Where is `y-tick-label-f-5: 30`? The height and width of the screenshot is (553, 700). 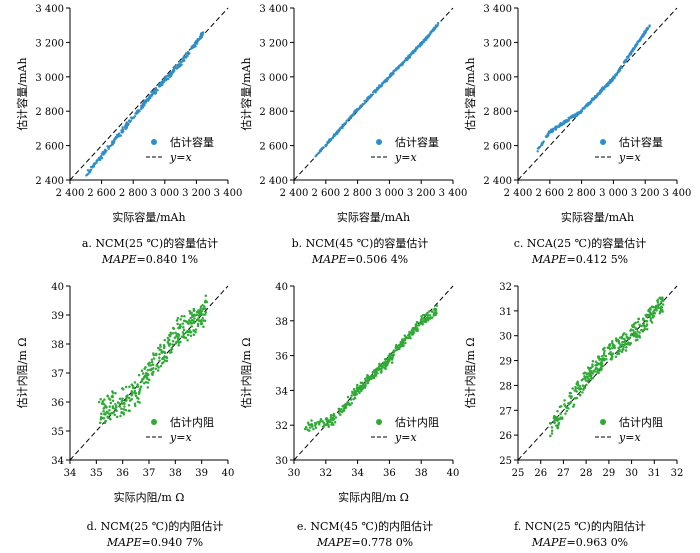
y-tick-label-f-5: 30 is located at coordinates (505, 337).